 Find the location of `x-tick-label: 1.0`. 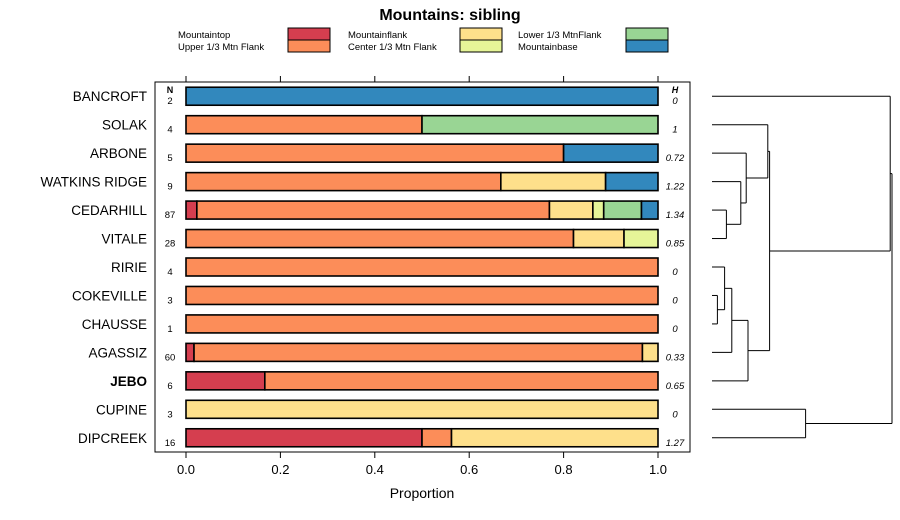

x-tick-label: 1.0 is located at coordinates (658, 469).